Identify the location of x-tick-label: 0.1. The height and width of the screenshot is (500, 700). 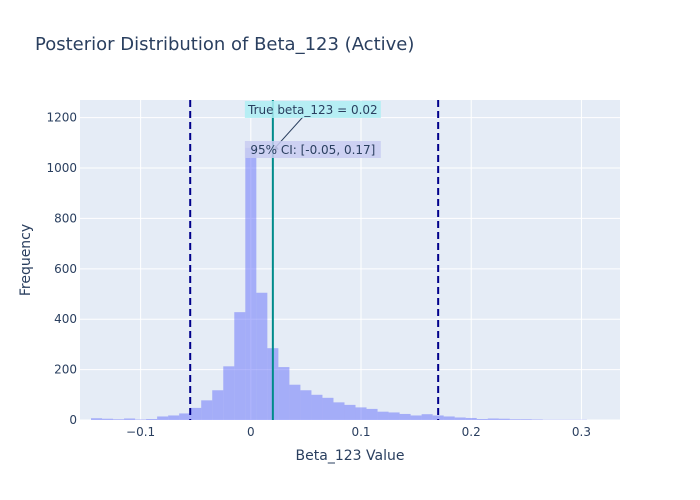
(360, 432).